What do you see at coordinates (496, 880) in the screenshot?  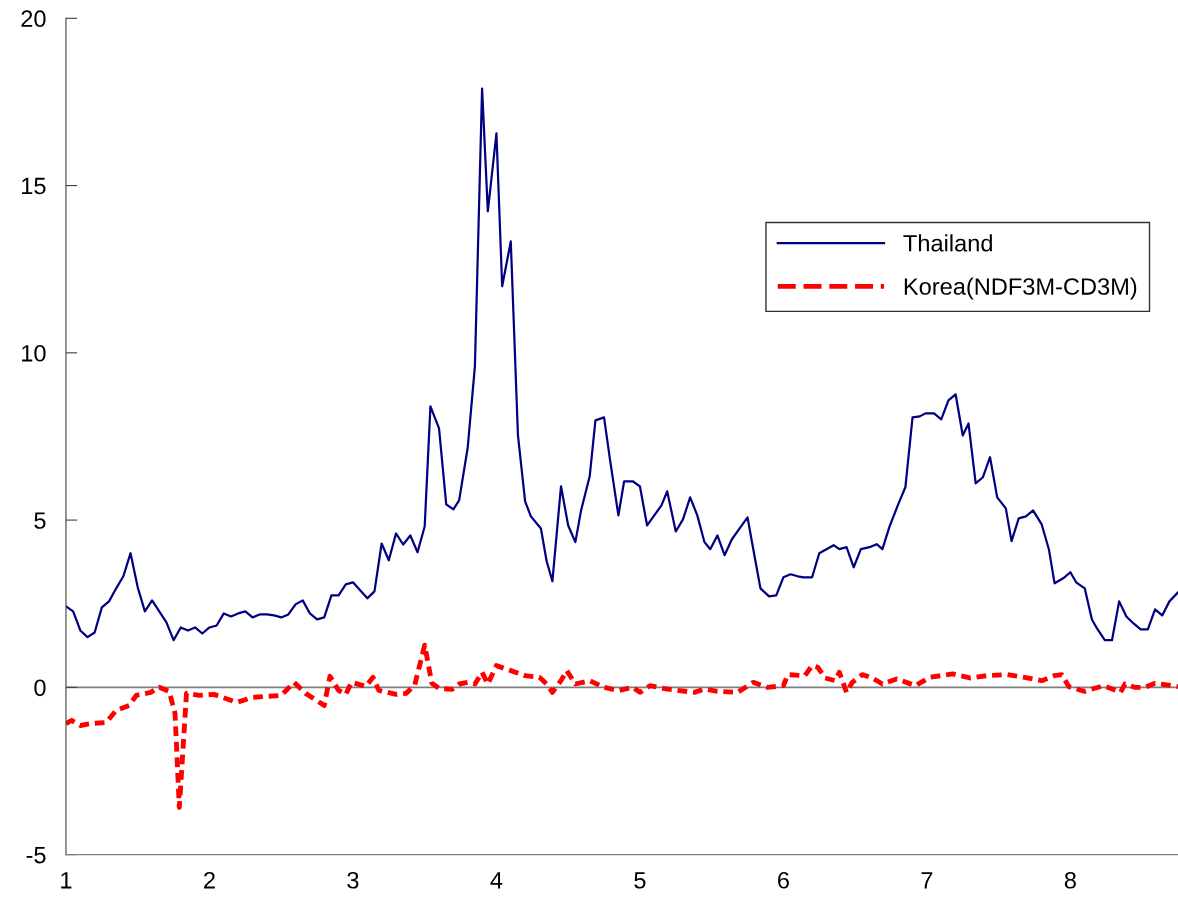 I see `x-tick-label: 4` at bounding box center [496, 880].